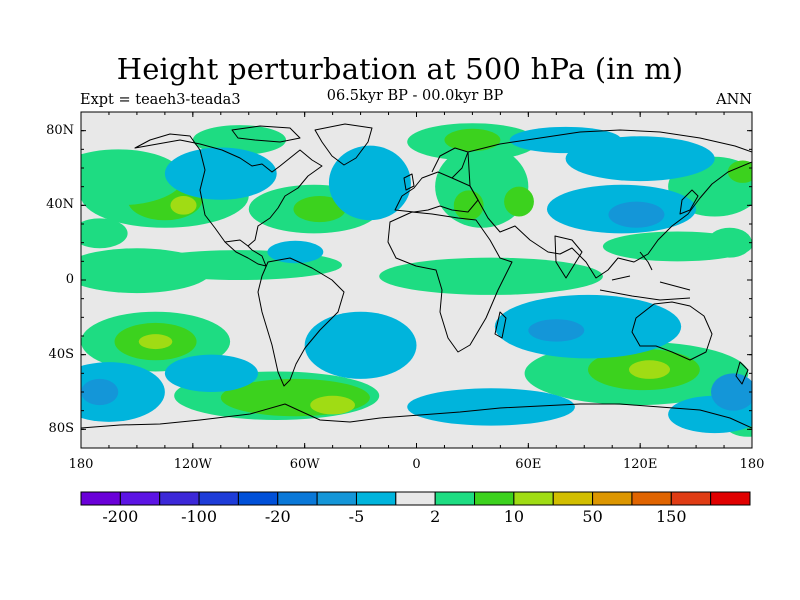 Image resolution: width=800 pixels, height=600 pixels. What do you see at coordinates (671, 516) in the screenshot?
I see `colorbar-label: 150` at bounding box center [671, 516].